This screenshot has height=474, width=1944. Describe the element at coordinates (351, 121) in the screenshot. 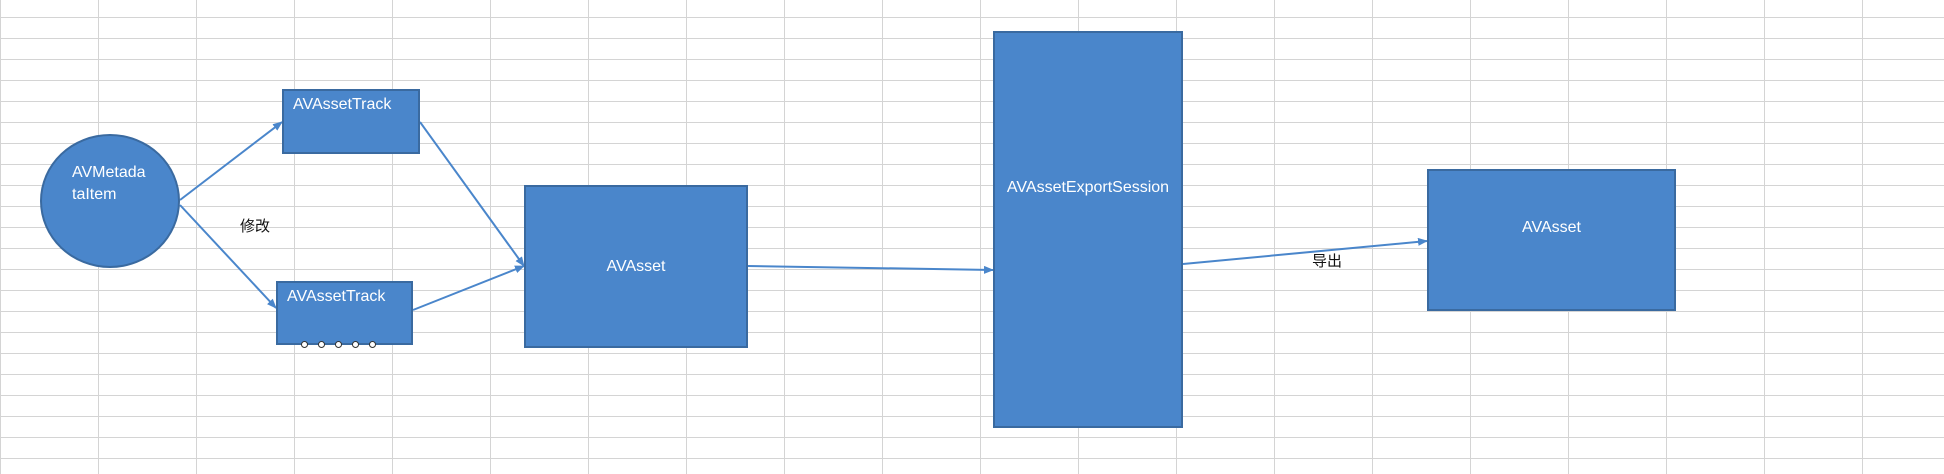

I see `asset-track-top-node: AVAssetTrack` at that location.